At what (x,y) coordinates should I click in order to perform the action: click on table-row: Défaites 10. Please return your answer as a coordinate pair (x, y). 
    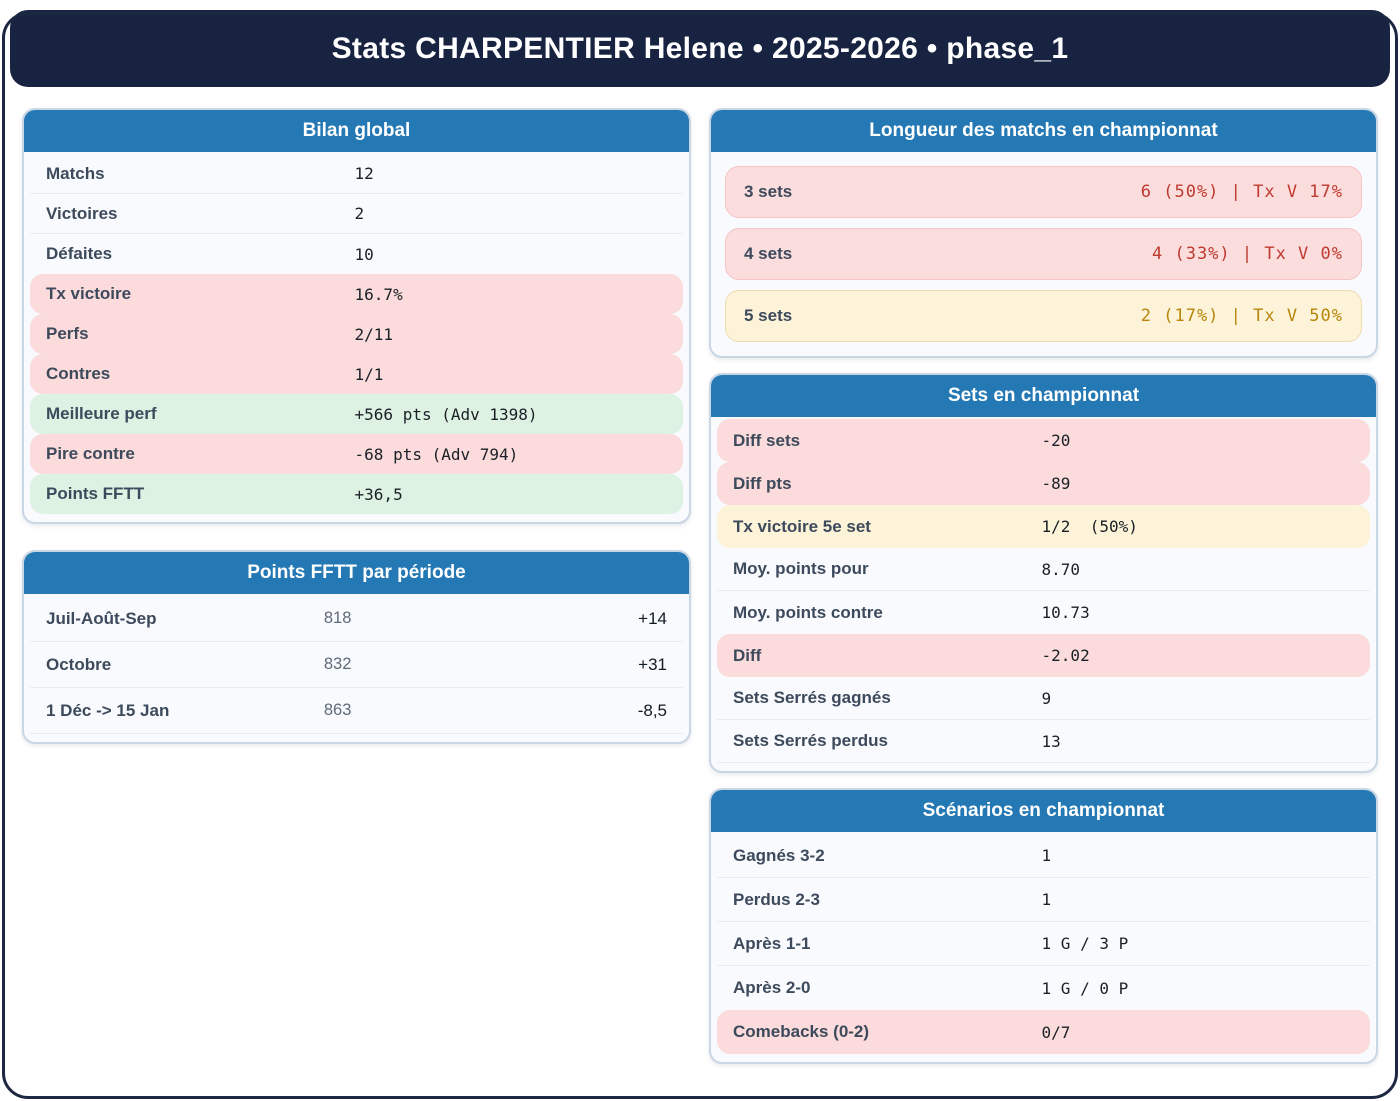
    Looking at the image, I should click on (356, 254).